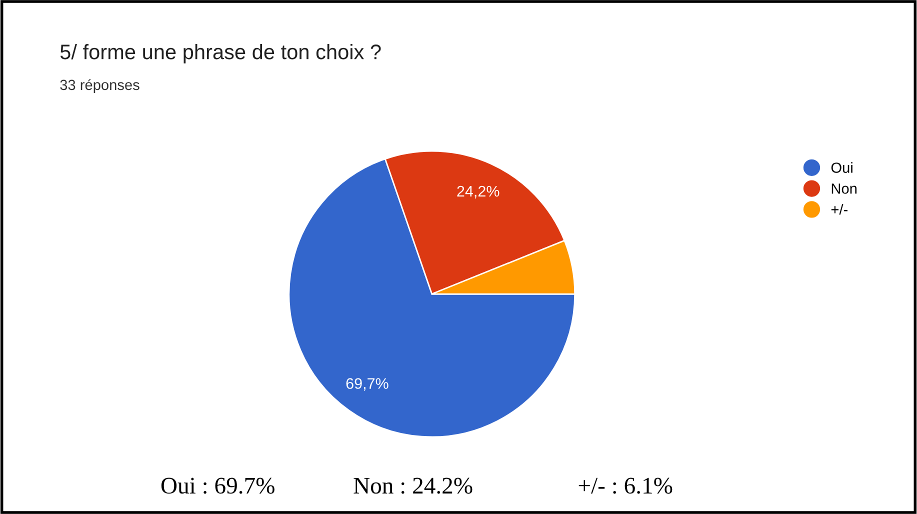 This screenshot has width=917, height=514. Describe the element at coordinates (839, 209) in the screenshot. I see `legend-label: +/-` at that location.